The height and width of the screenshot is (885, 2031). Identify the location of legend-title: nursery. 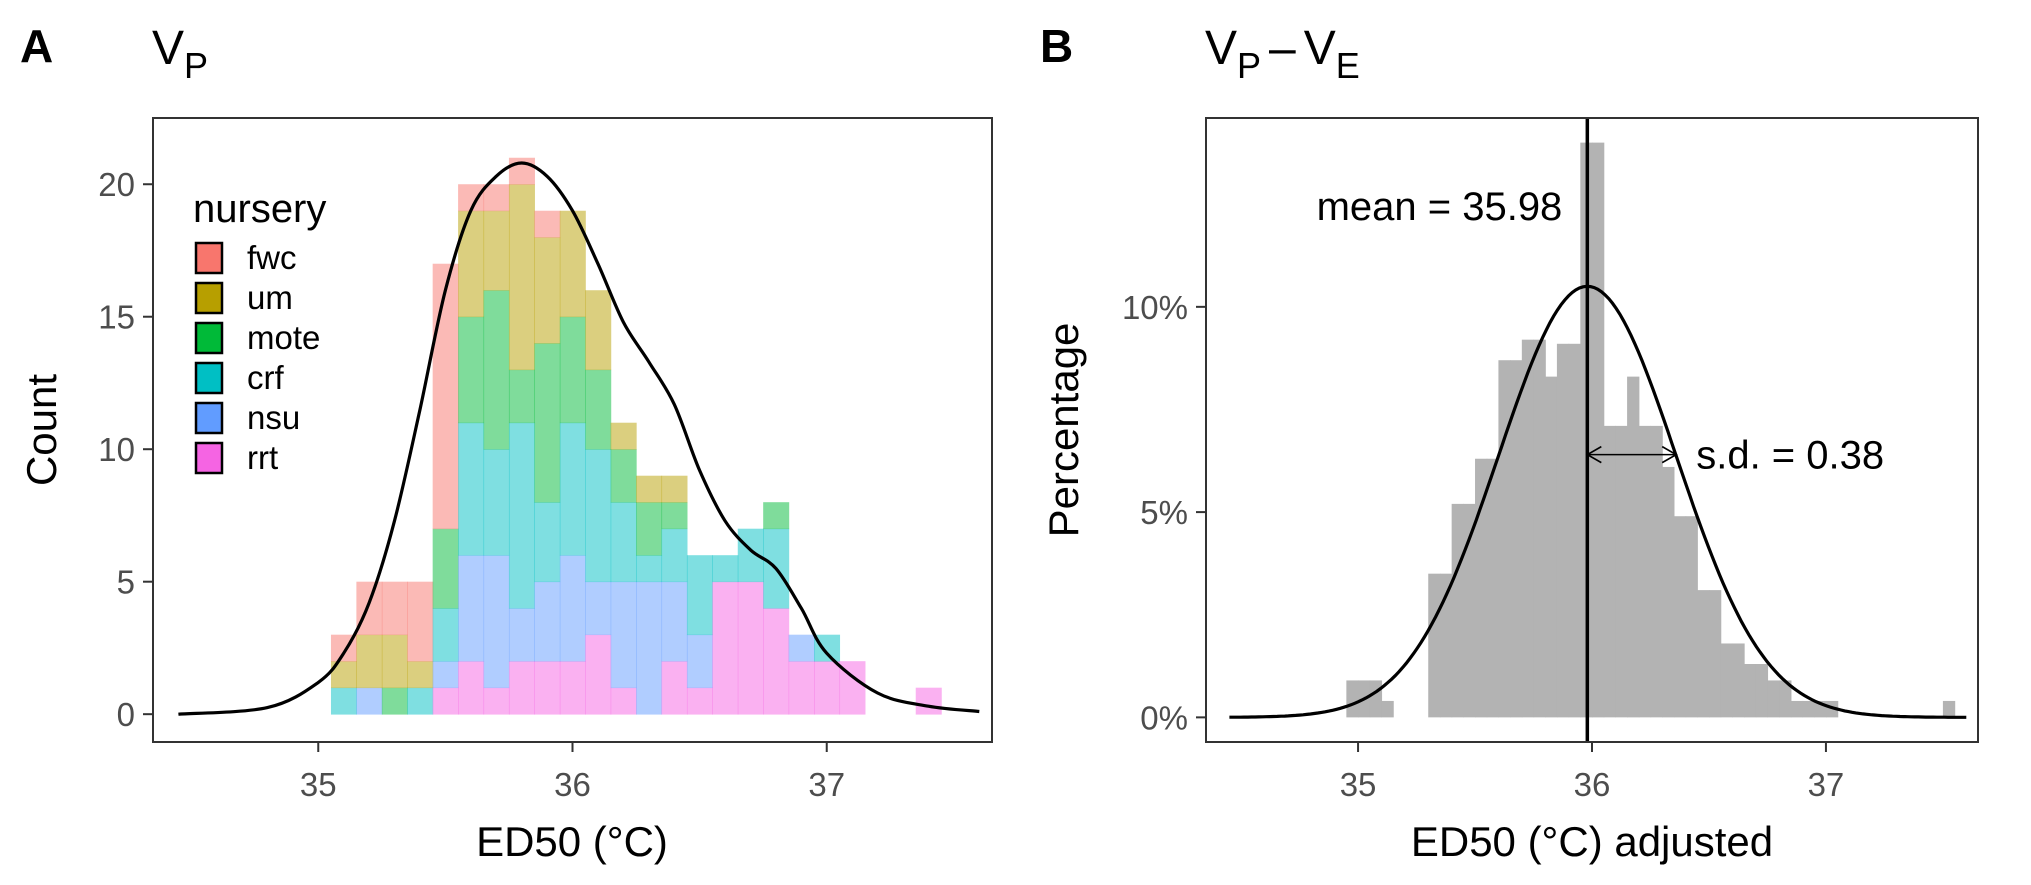
(259, 209).